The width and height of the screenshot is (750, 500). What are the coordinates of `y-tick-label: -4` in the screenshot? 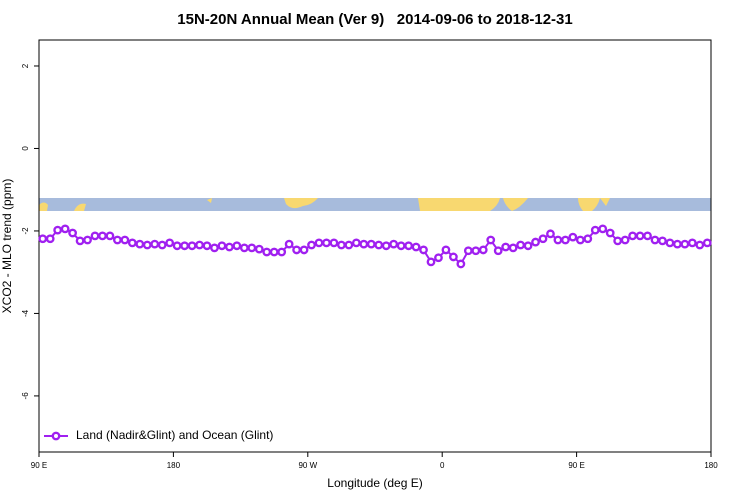 It's located at (25, 313).